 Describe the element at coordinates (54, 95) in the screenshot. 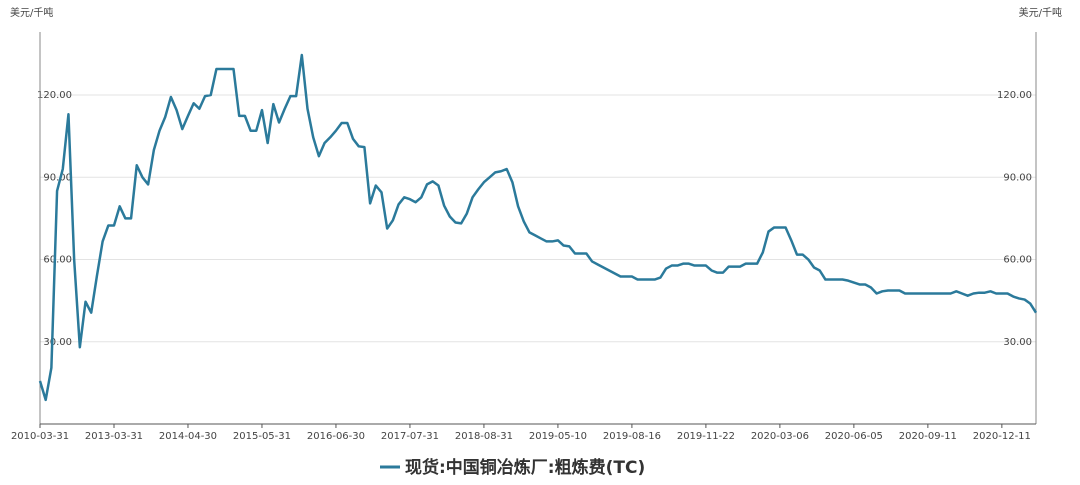

I see `y-tick-label: 120.00` at that location.